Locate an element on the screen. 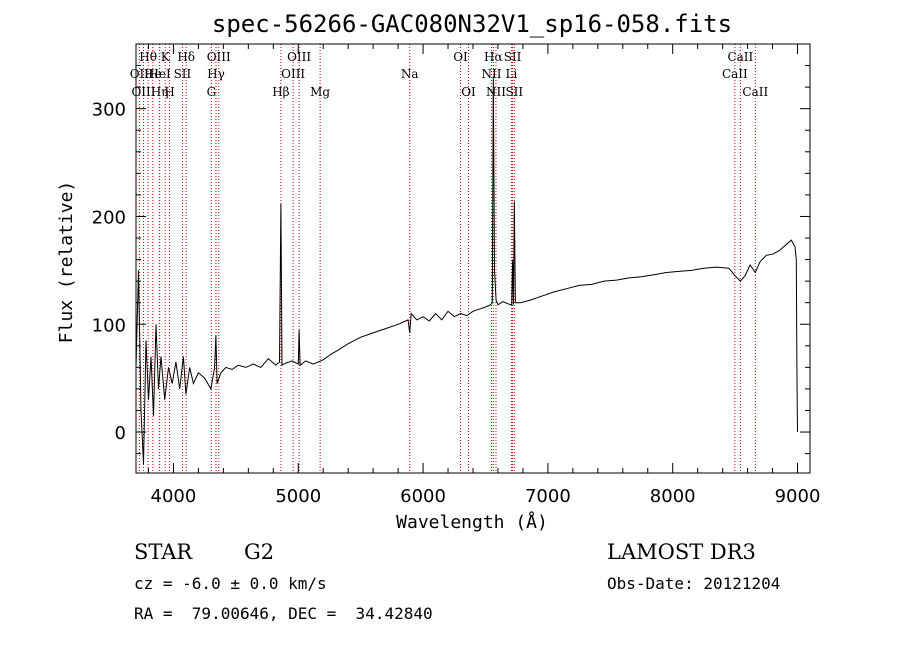 The height and width of the screenshot is (649, 900). line-label-2: OIII is located at coordinates (143, 92).